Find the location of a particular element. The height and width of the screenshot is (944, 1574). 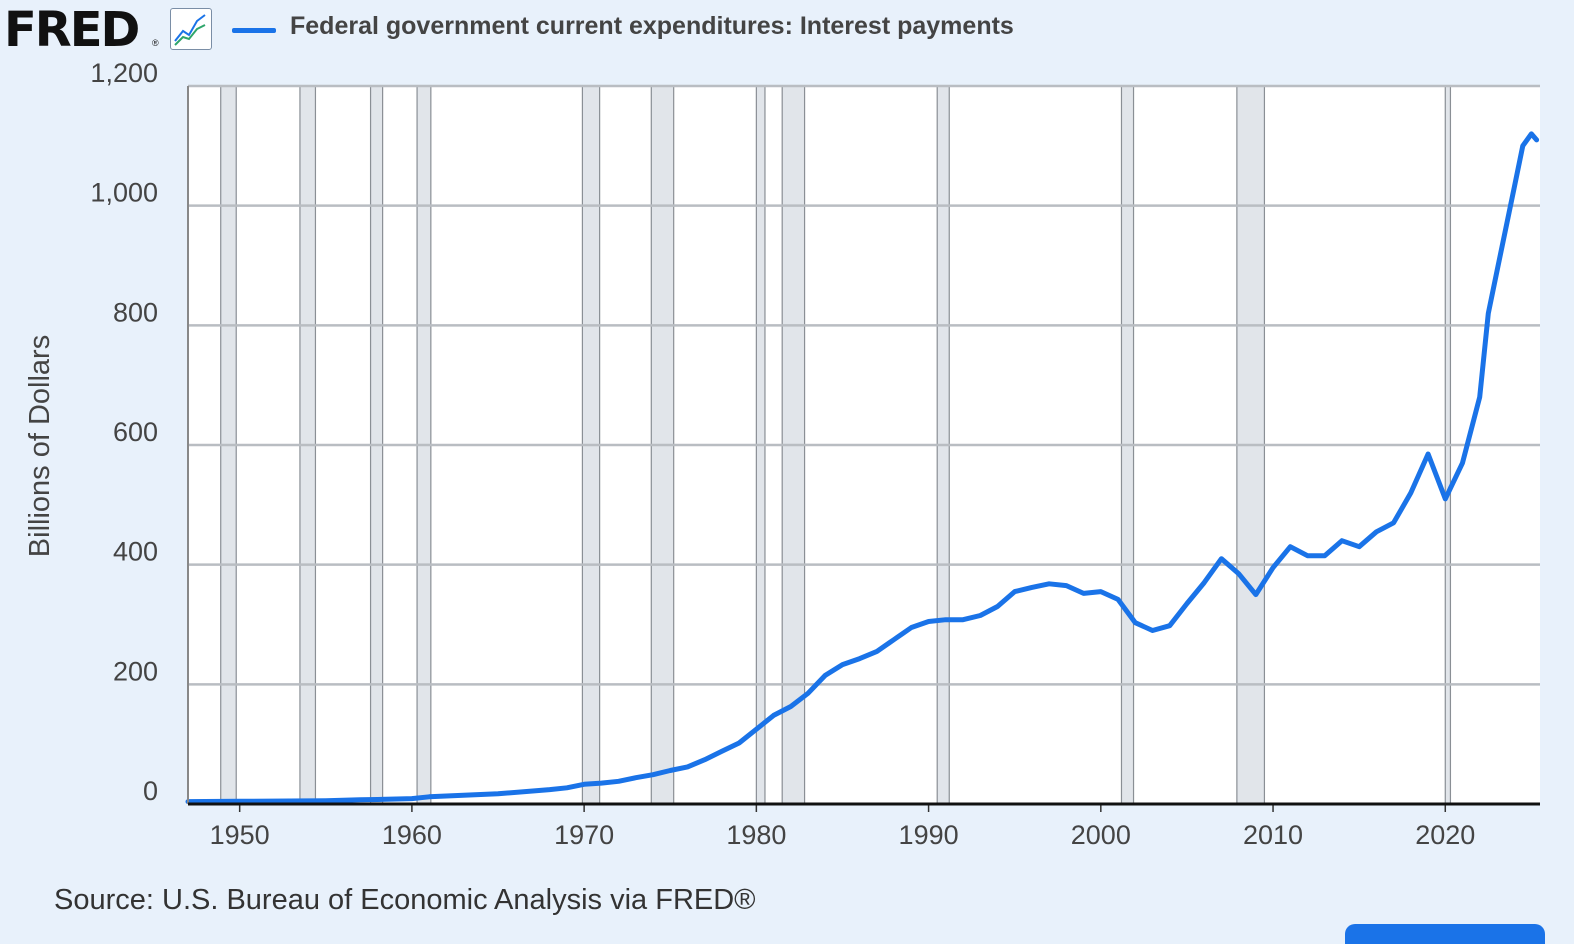

x-tick-label: 2000 is located at coordinates (1101, 835).